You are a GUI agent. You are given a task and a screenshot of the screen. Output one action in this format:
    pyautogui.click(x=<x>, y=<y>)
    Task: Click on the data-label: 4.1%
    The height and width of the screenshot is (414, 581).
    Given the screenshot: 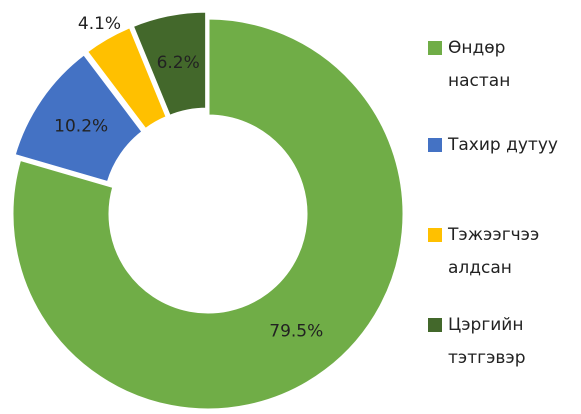 What is the action you would take?
    pyautogui.click(x=99, y=24)
    